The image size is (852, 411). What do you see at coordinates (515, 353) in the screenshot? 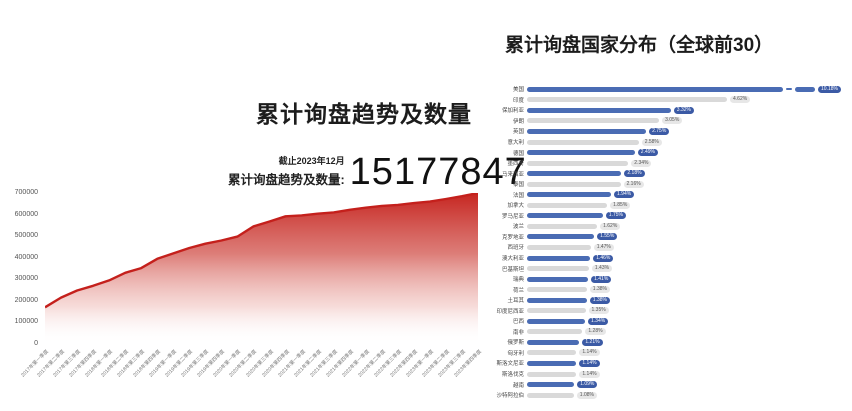
I see `country-label: 匈牙利` at bounding box center [515, 353].